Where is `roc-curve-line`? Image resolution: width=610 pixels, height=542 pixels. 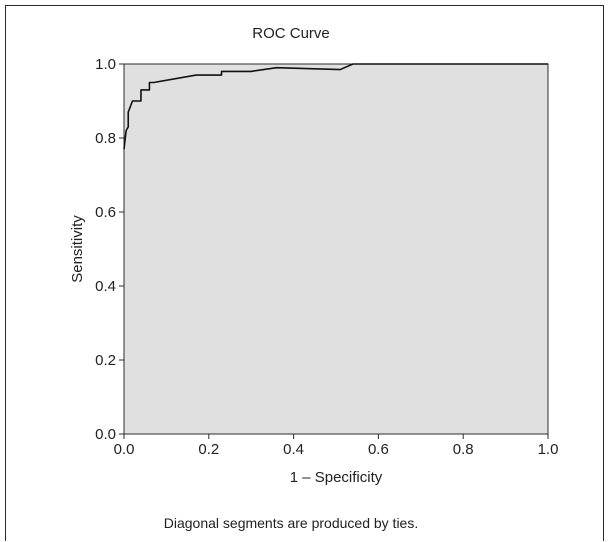
roc-curve-line is located at coordinates (335, 106).